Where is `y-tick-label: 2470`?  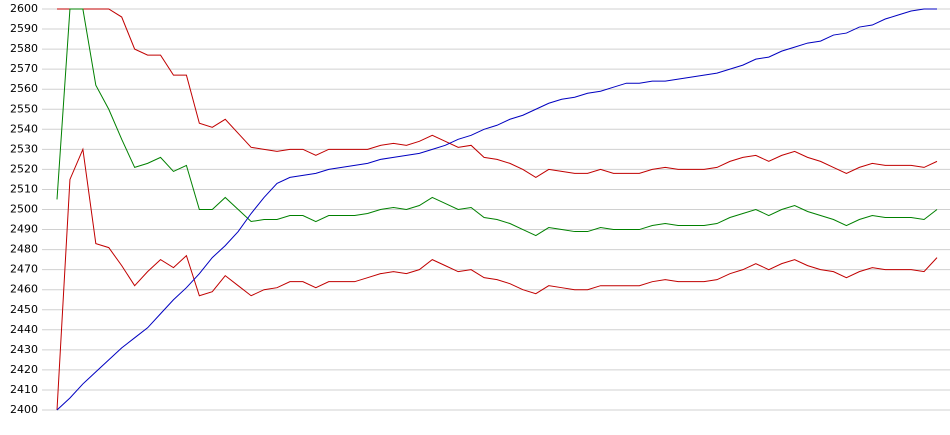 y-tick-label: 2470 is located at coordinates (24, 269).